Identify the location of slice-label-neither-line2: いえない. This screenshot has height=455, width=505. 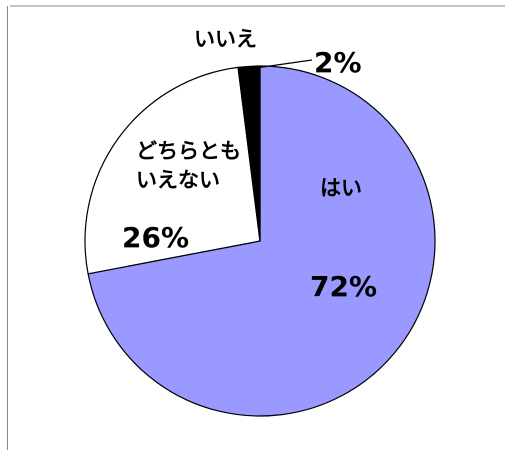
(178, 180).